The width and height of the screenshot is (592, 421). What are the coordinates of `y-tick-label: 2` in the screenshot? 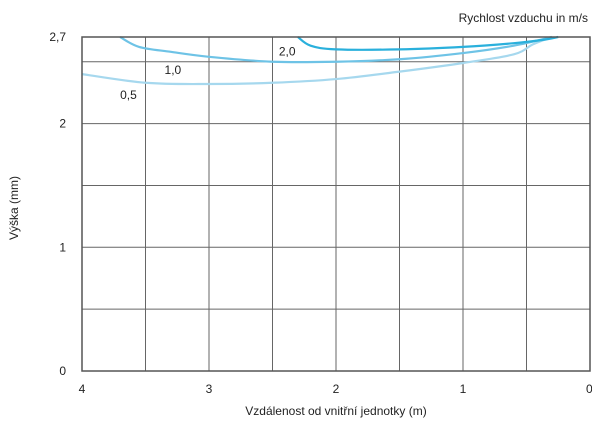 It's located at (62, 124).